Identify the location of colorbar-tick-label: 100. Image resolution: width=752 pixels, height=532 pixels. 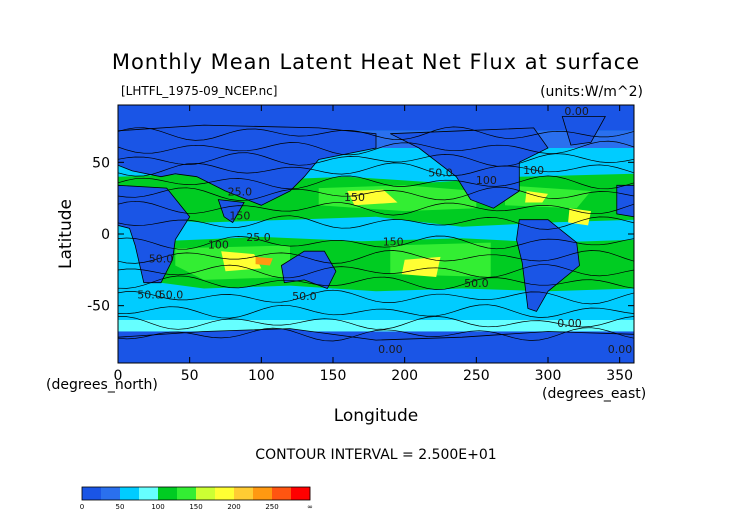
(157, 507).